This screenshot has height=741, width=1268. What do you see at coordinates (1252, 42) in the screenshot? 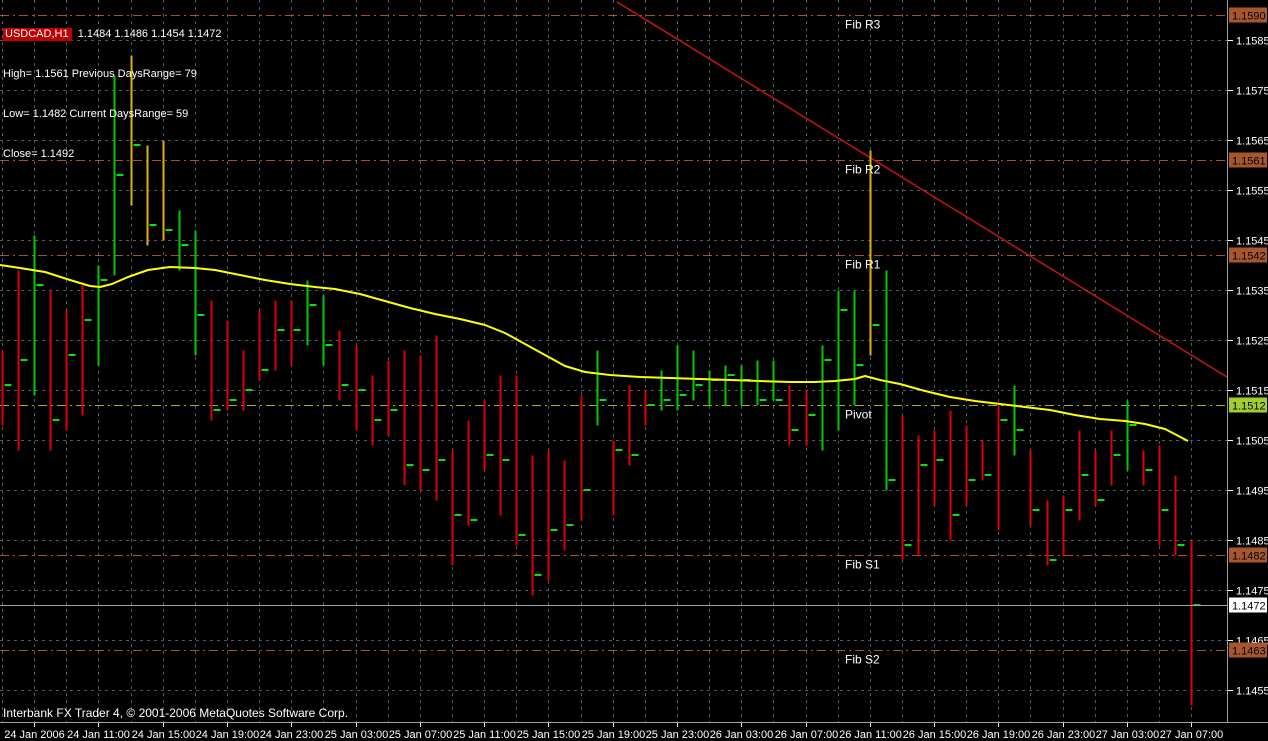
I see `price-axis-label: 1.1585` at bounding box center [1252, 42].